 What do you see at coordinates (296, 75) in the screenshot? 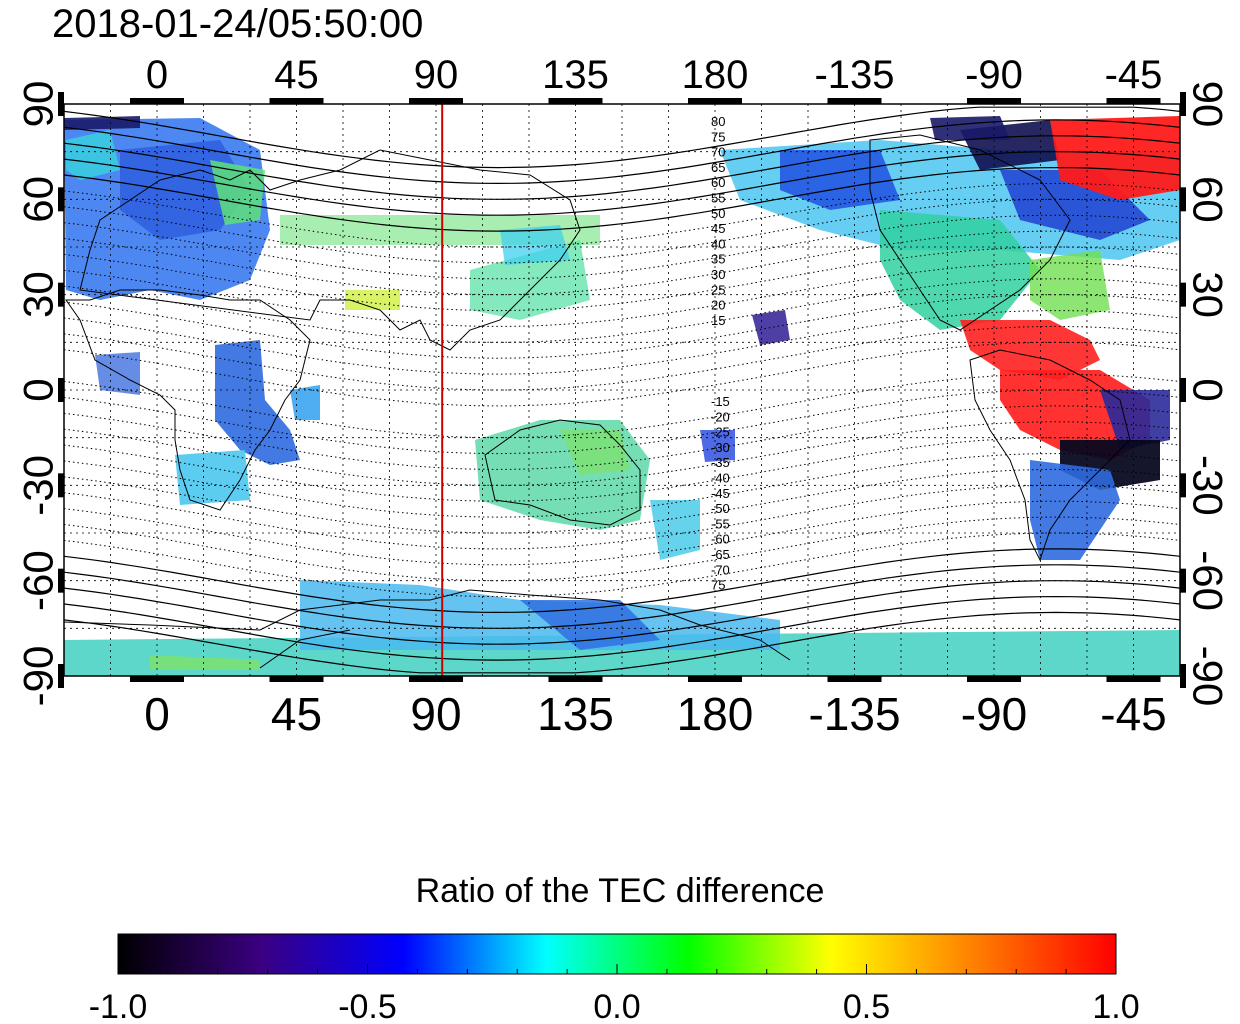
I see `top-axis-label: 45` at bounding box center [296, 75].